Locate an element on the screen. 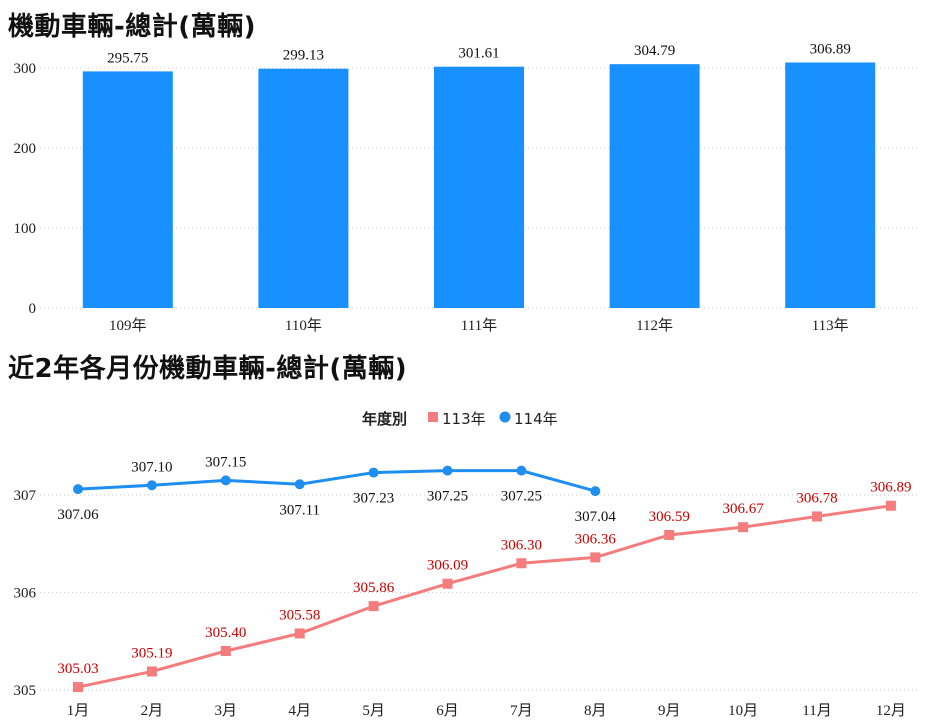 This screenshot has width=930, height=728. legend-label-113: 113年 is located at coordinates (464, 419).